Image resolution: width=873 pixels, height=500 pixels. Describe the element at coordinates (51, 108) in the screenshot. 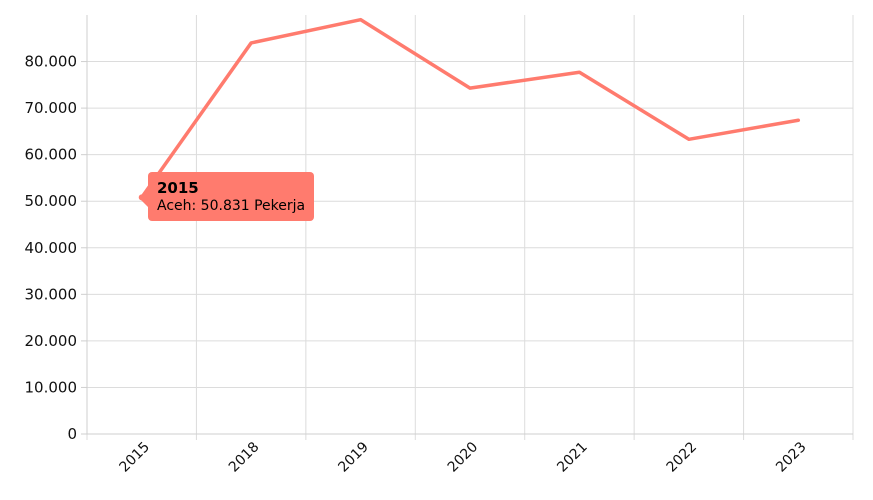

I see `y-tick-label: 70.000` at that location.